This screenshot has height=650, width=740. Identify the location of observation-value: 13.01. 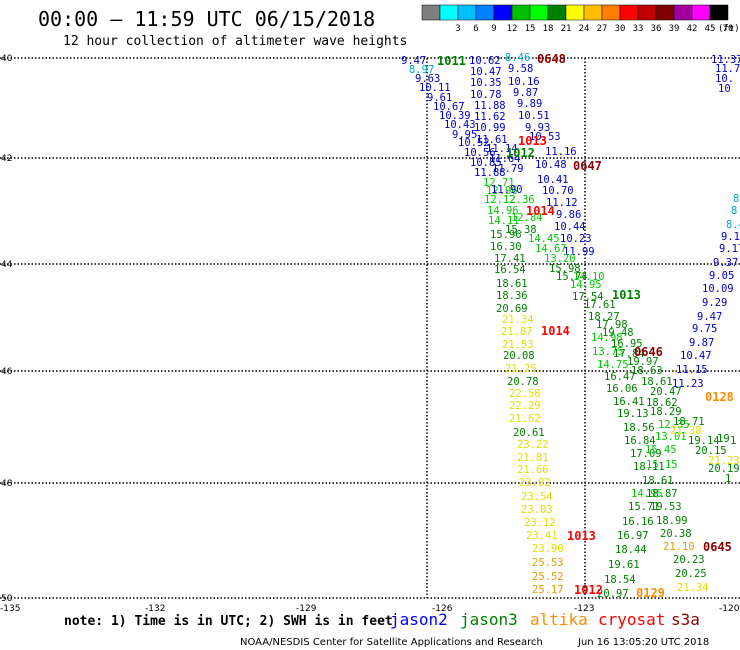
(671, 437).